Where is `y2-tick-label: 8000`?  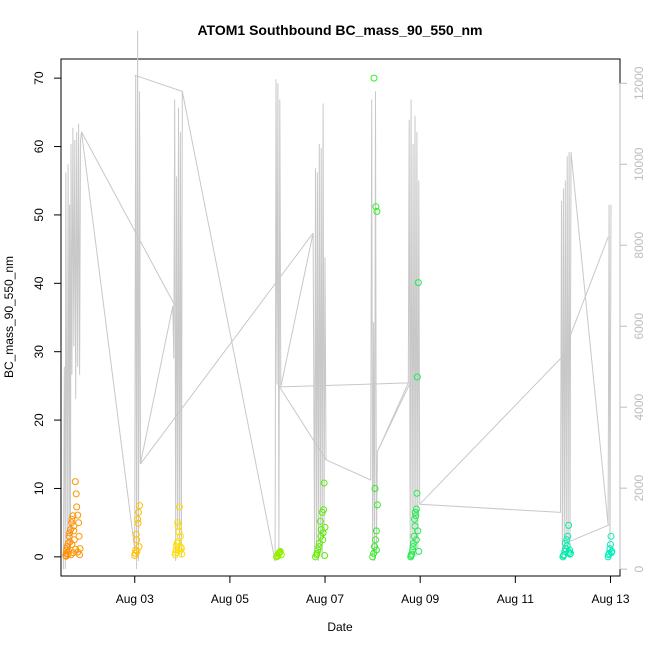 y2-tick-label: 8000 is located at coordinates (639, 245).